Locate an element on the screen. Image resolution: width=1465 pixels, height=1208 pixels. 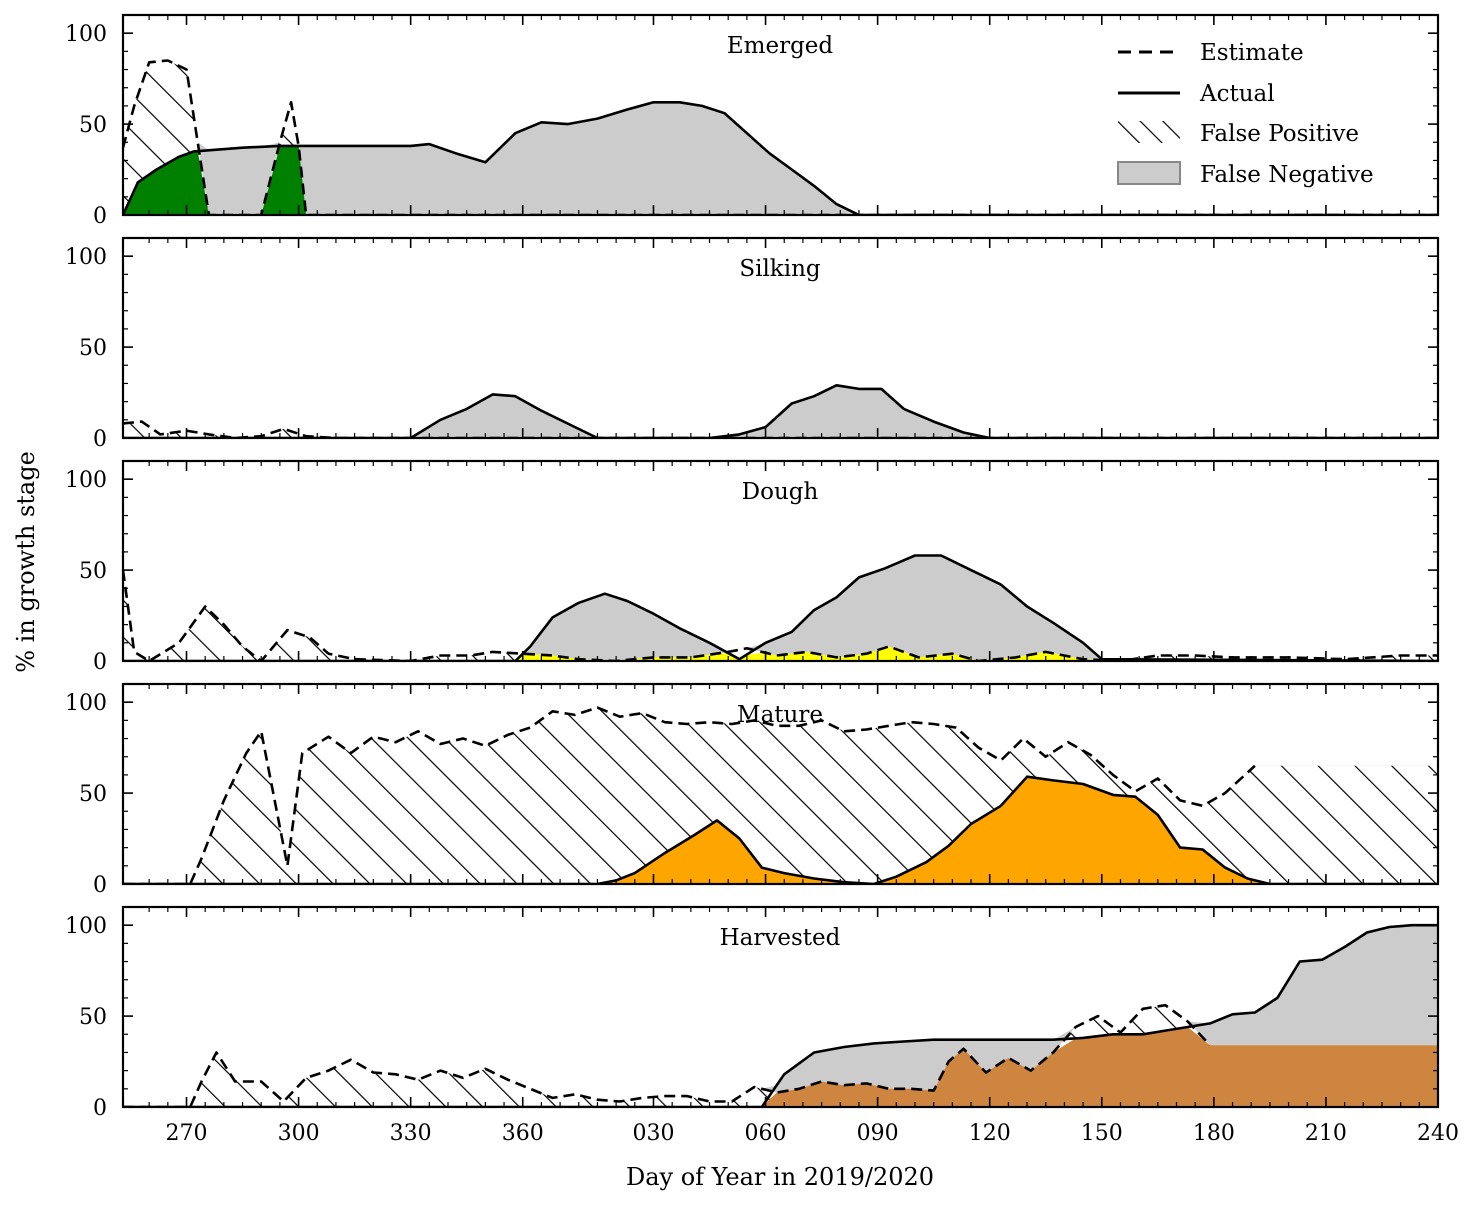
x-tick-label: 060 is located at coordinates (766, 1133).